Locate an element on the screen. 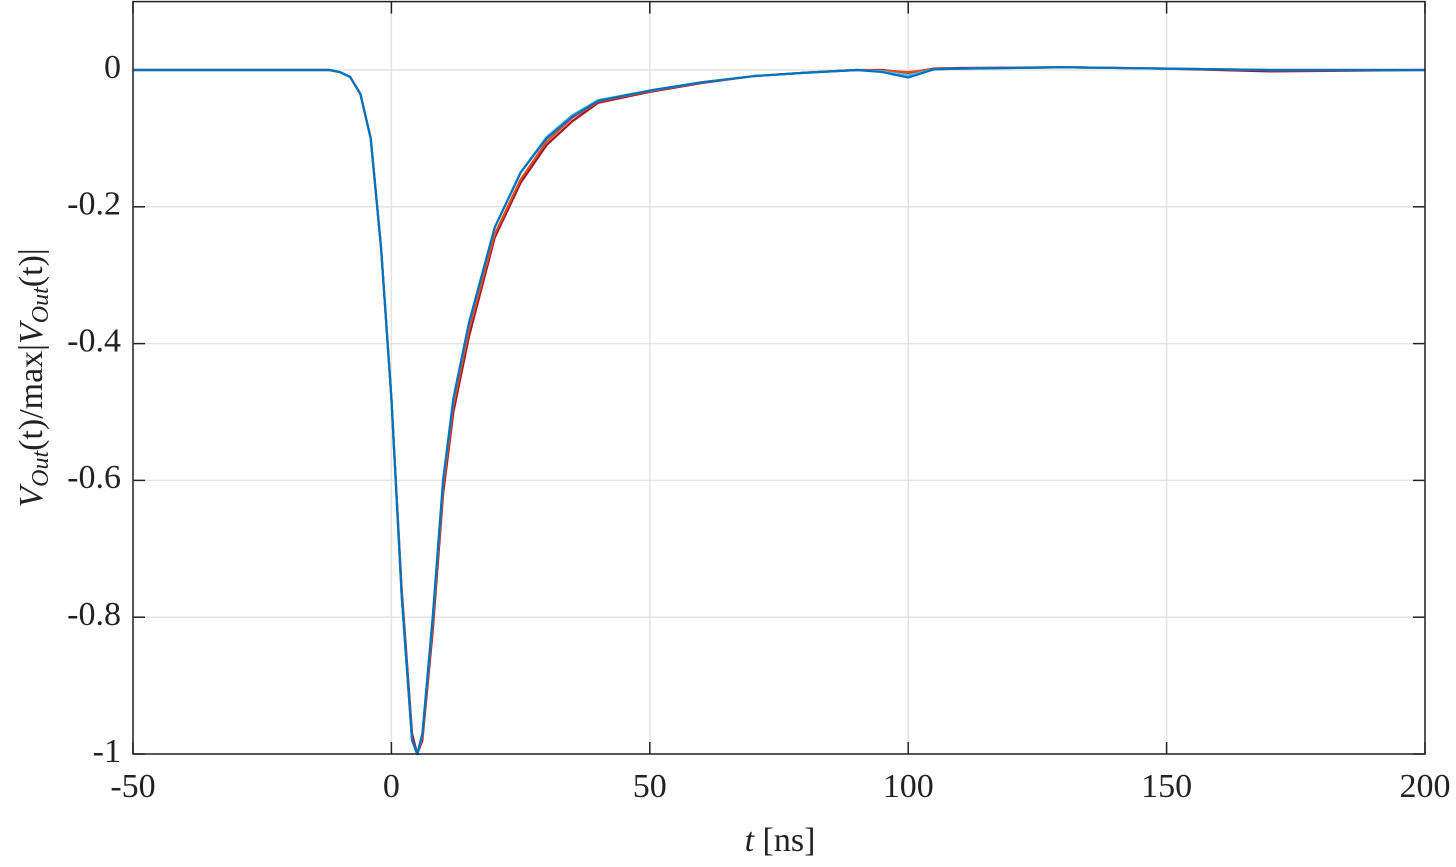  x-tick-label: 200 is located at coordinates (1425, 786).